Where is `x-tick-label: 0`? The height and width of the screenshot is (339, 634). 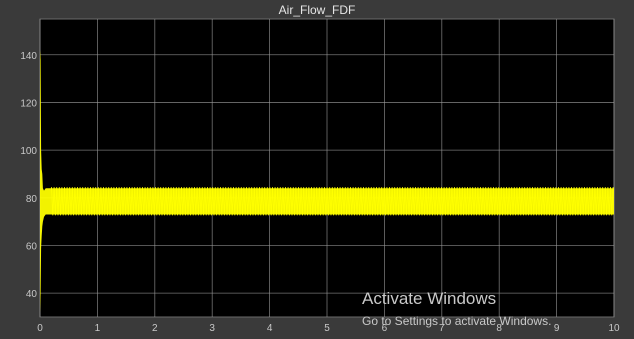
x-tick-label: 0 is located at coordinates (40, 328).